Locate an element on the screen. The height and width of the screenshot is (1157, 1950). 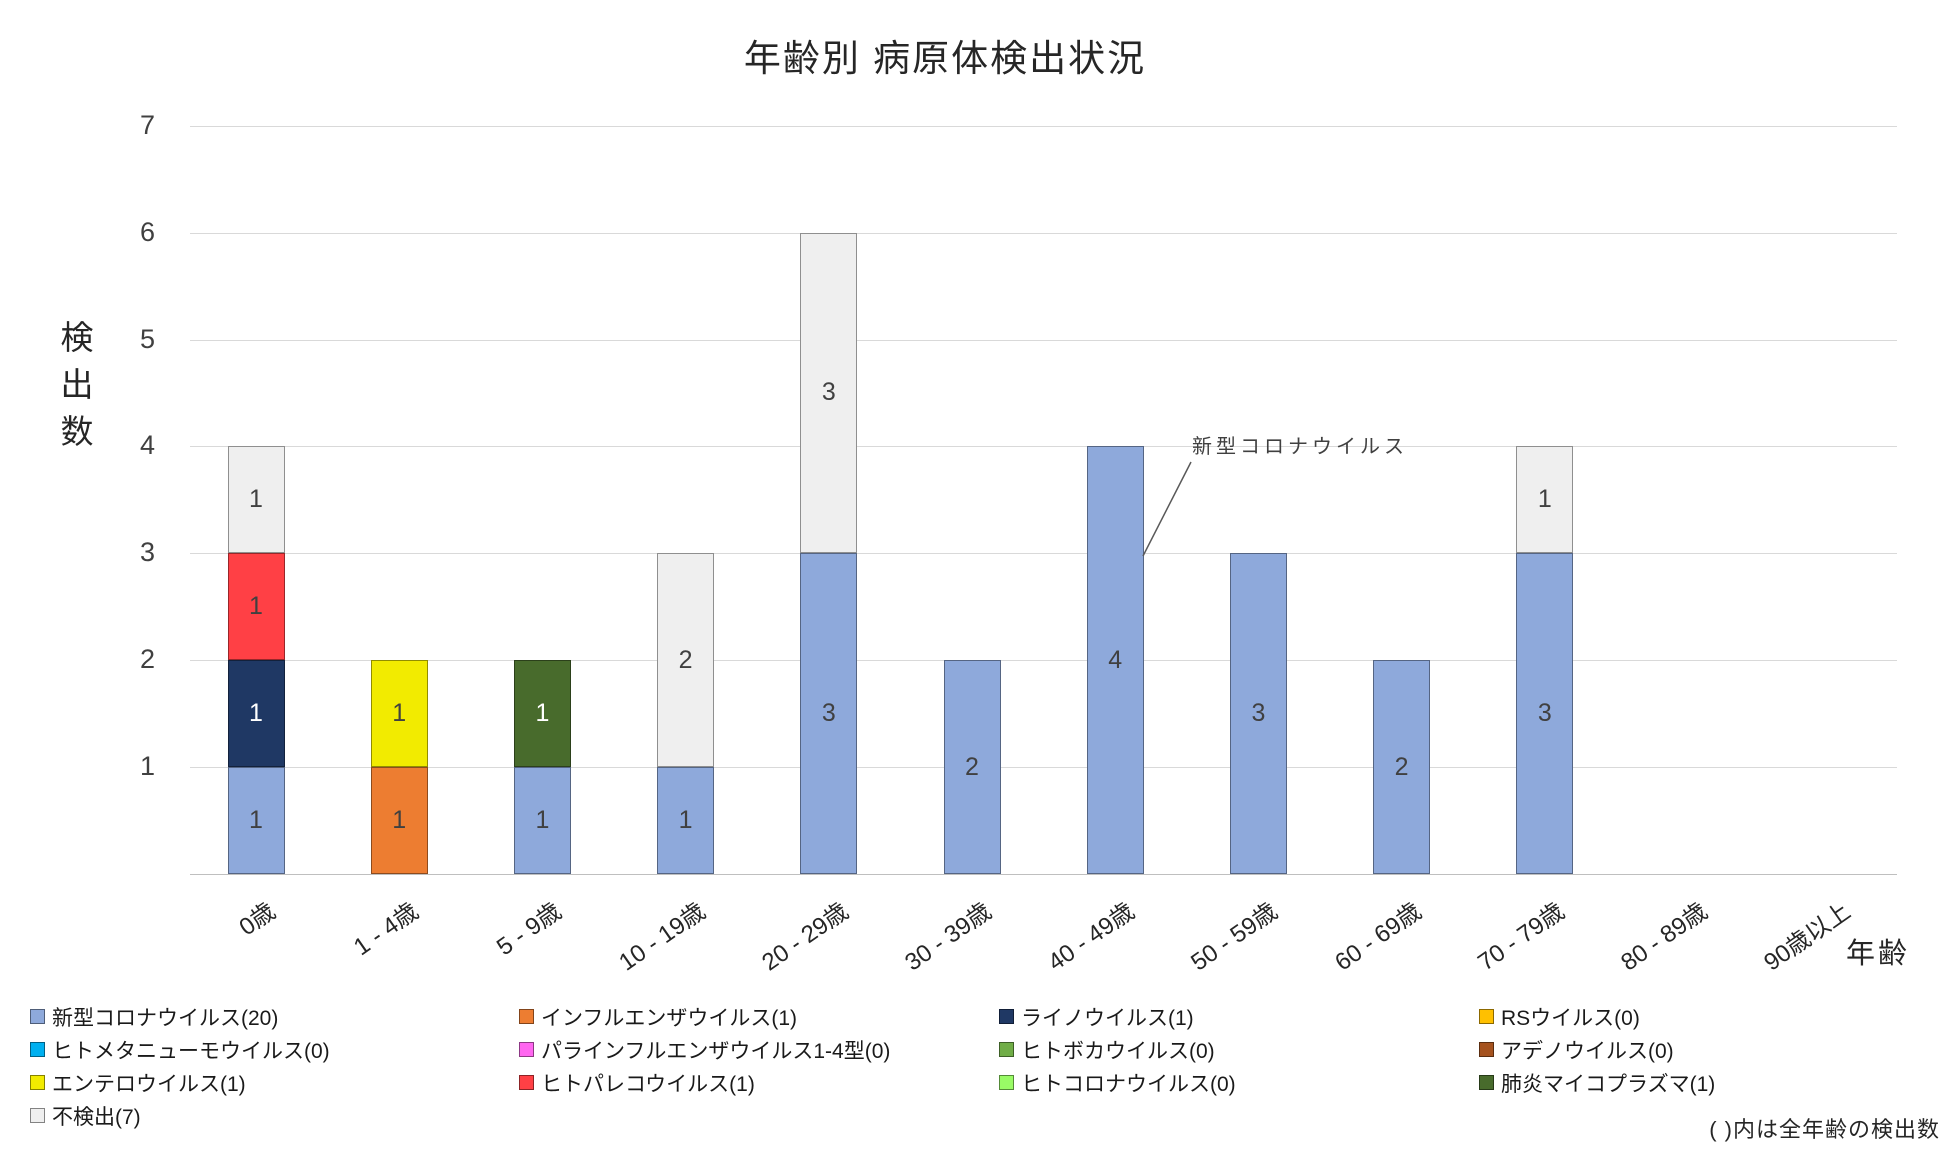
chart-title: 年齢別 病原体検出状況 is located at coordinates (945, 58).